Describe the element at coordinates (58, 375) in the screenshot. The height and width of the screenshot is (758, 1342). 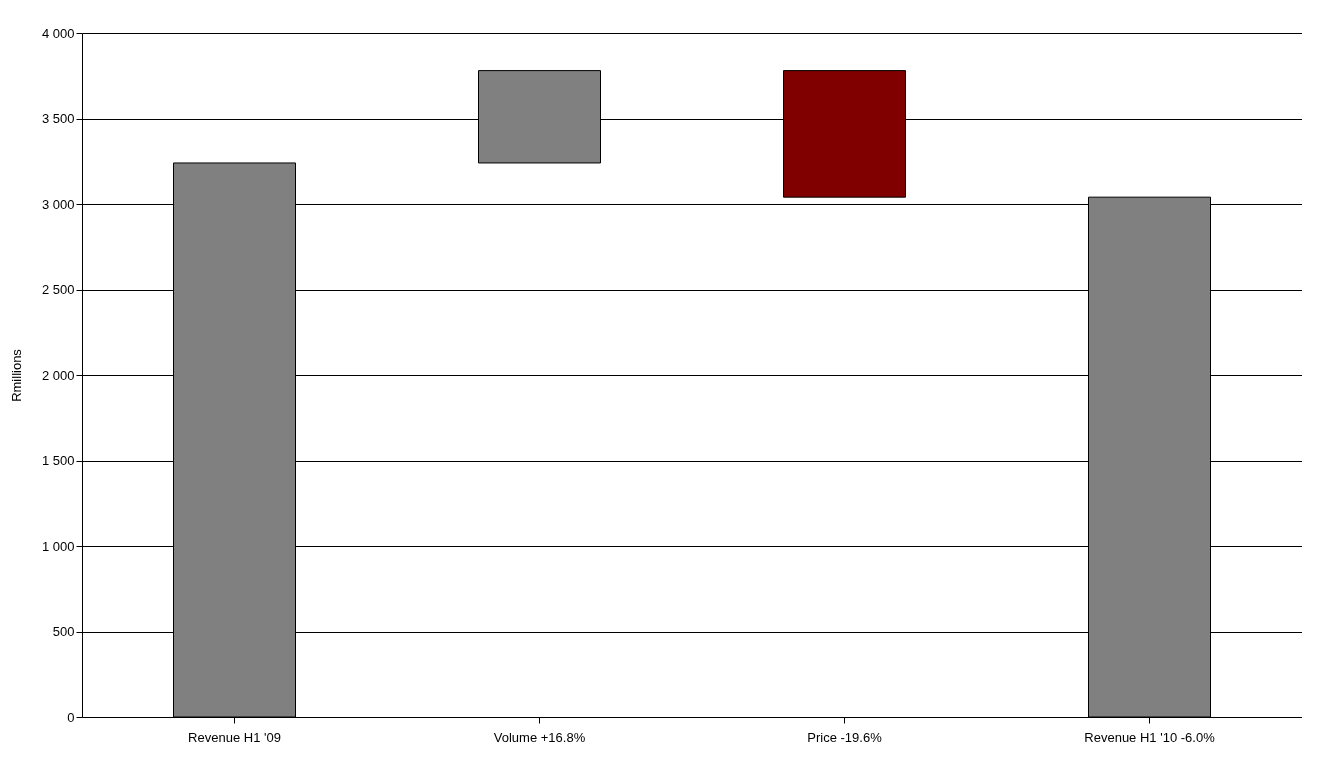
I see `y-tick-label: 2 000` at that location.